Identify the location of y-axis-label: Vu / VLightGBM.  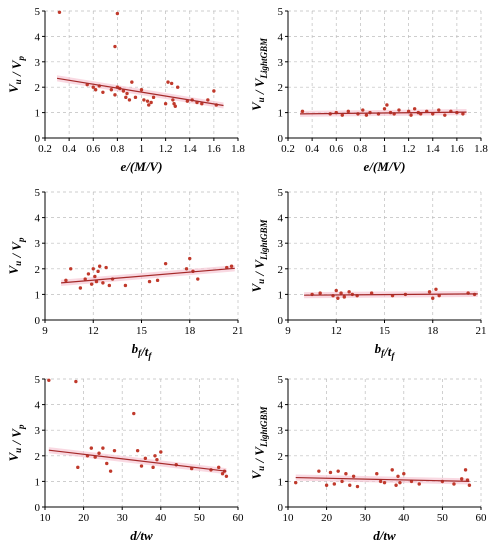
(259, 256).